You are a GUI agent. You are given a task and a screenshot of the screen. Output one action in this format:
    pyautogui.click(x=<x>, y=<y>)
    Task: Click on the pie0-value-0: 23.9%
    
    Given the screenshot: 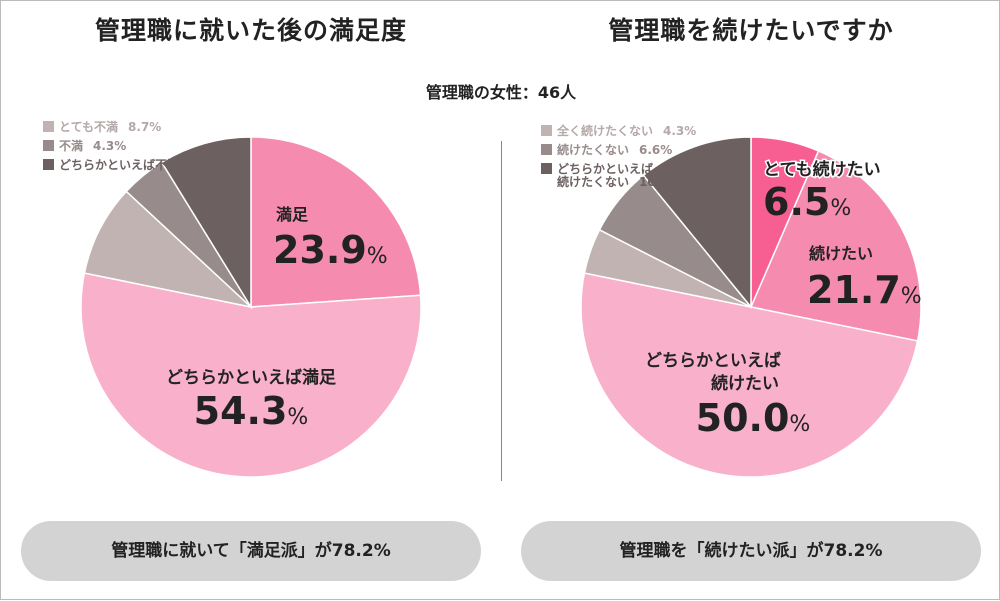 What is the action you would take?
    pyautogui.click(x=330, y=250)
    